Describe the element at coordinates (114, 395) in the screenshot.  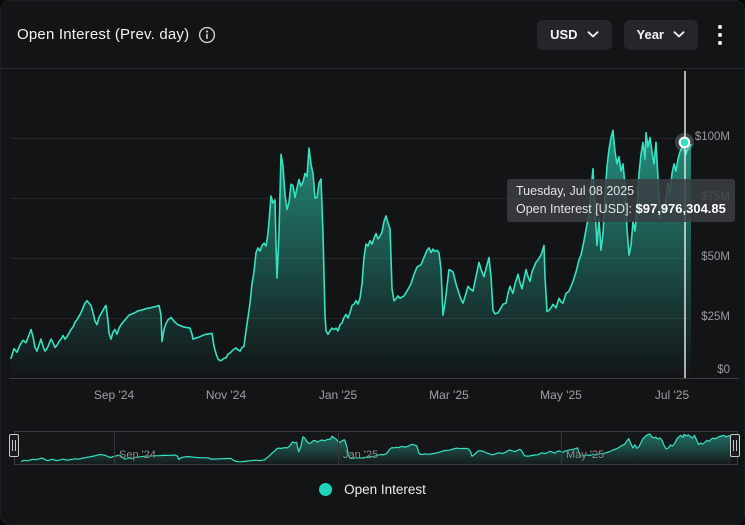
I see `x-tick-label: Sep '24` at that location.